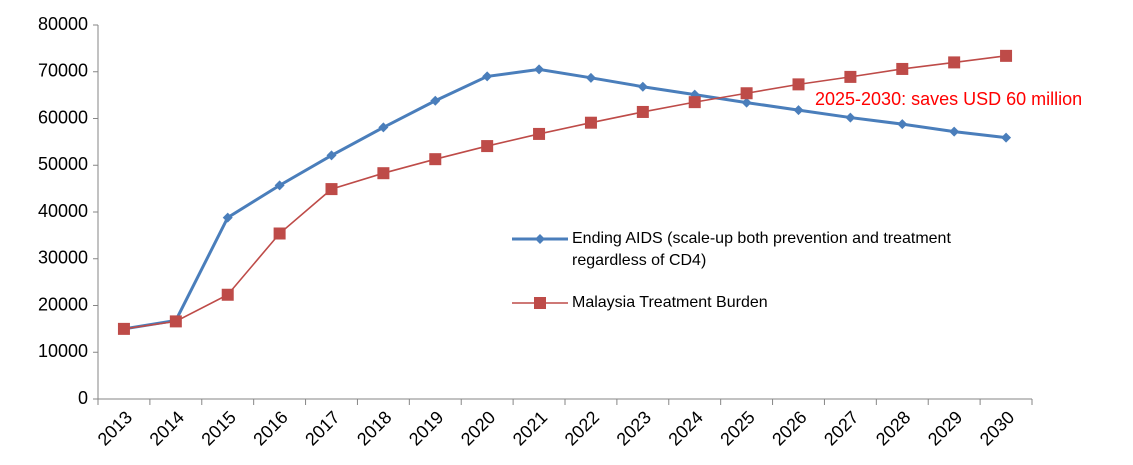  I want to click on x-tick-label: 2022, so click(582, 428).